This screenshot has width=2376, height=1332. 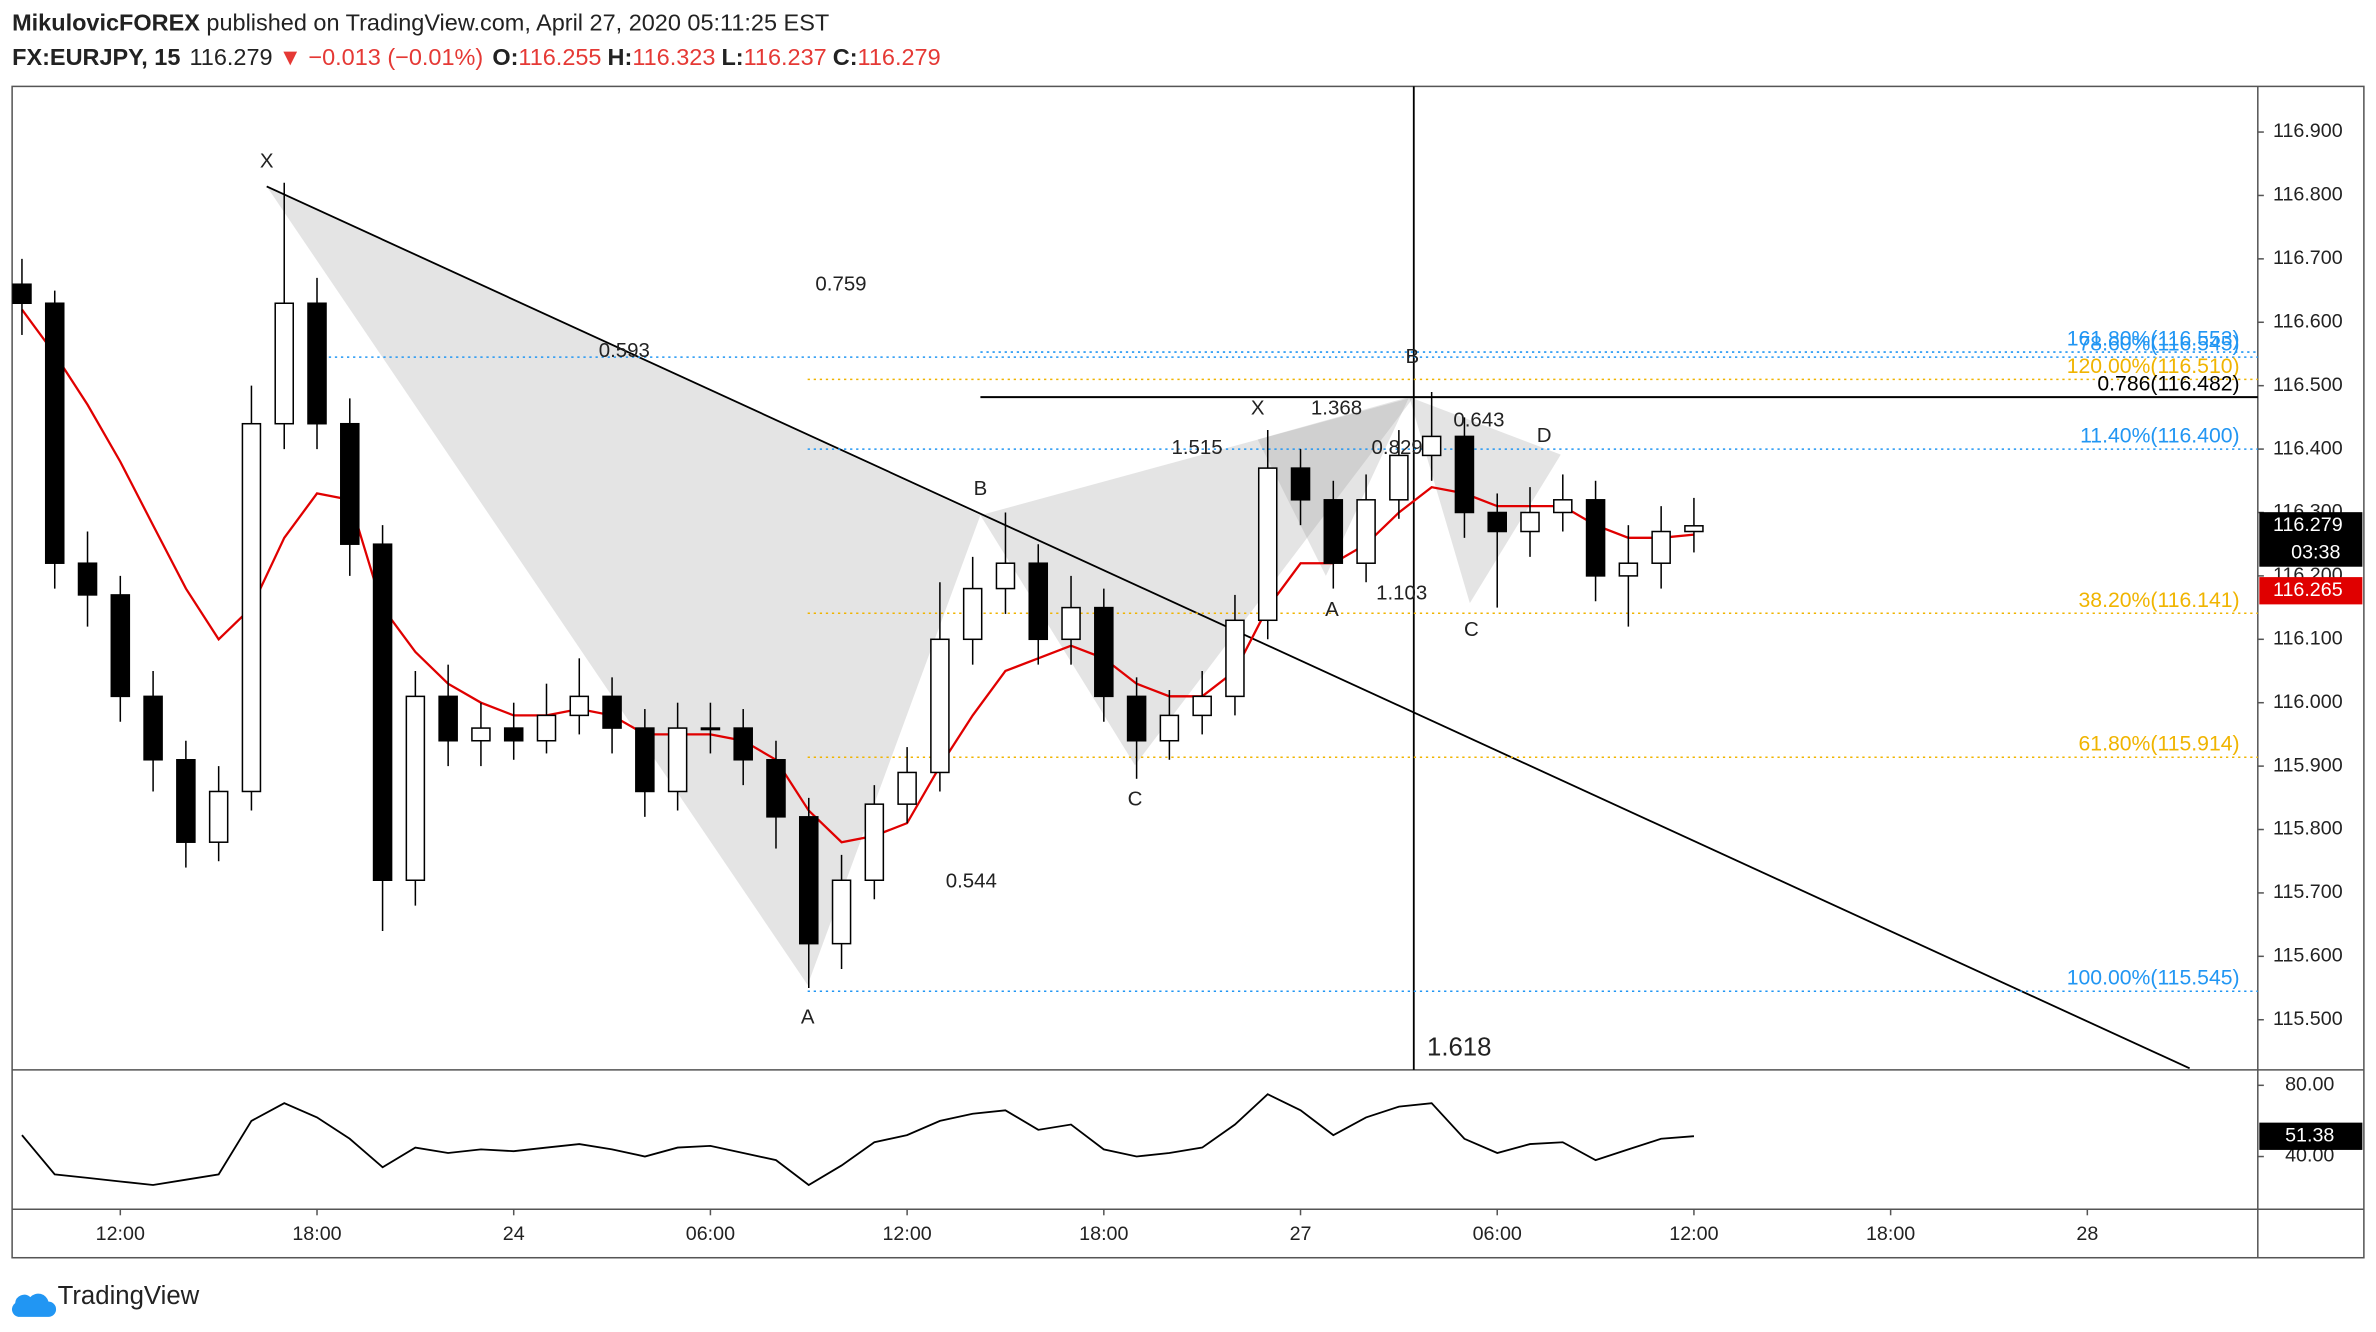 What do you see at coordinates (2308, 385) in the screenshot?
I see `y-tick-label: 116.500` at bounding box center [2308, 385].